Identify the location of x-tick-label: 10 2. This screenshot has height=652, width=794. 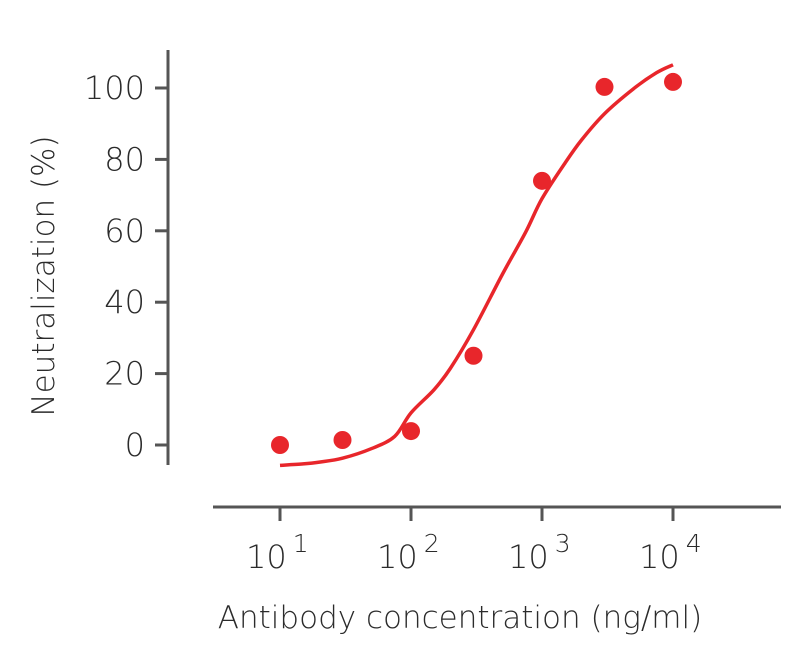
(408, 552).